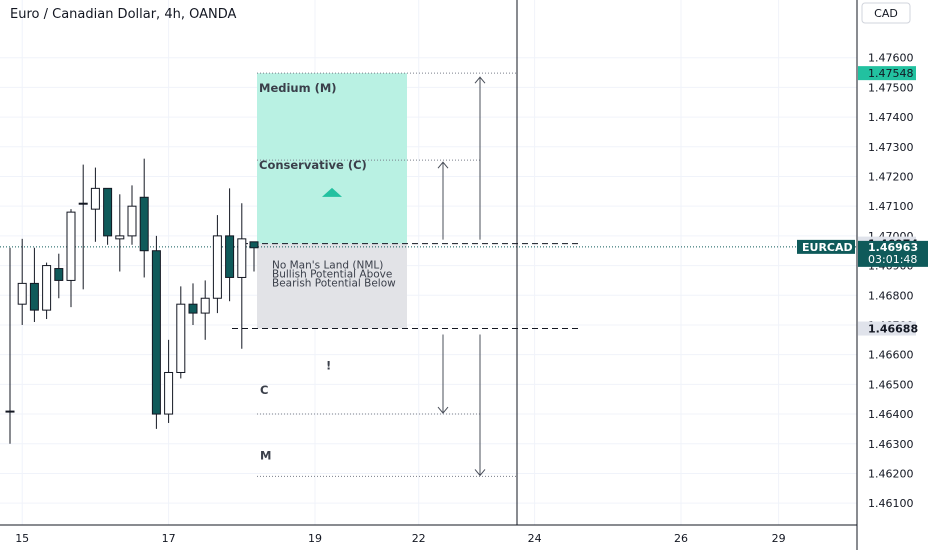  What do you see at coordinates (461, 276) in the screenshot?
I see `projection-arrows` at bounding box center [461, 276].